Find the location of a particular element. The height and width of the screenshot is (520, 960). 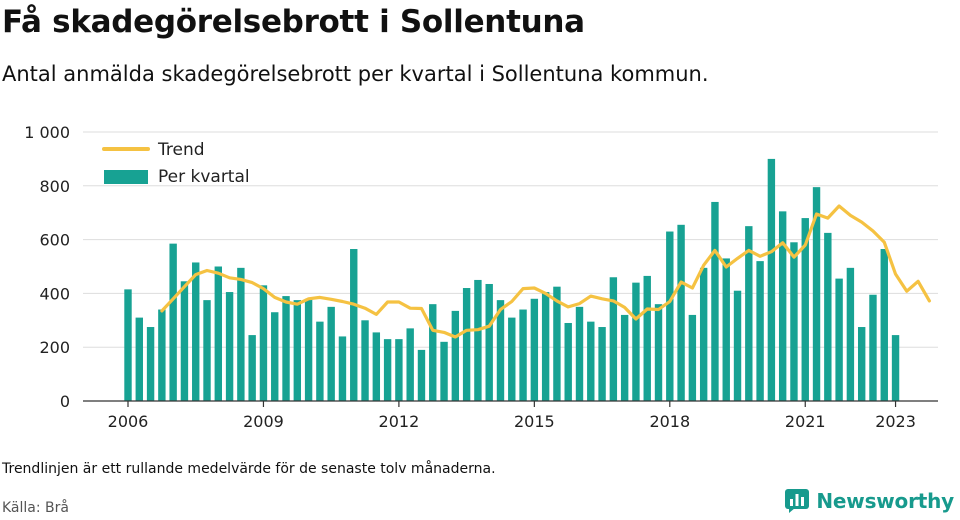

source-credit: Källa: Brå is located at coordinates (35, 508).